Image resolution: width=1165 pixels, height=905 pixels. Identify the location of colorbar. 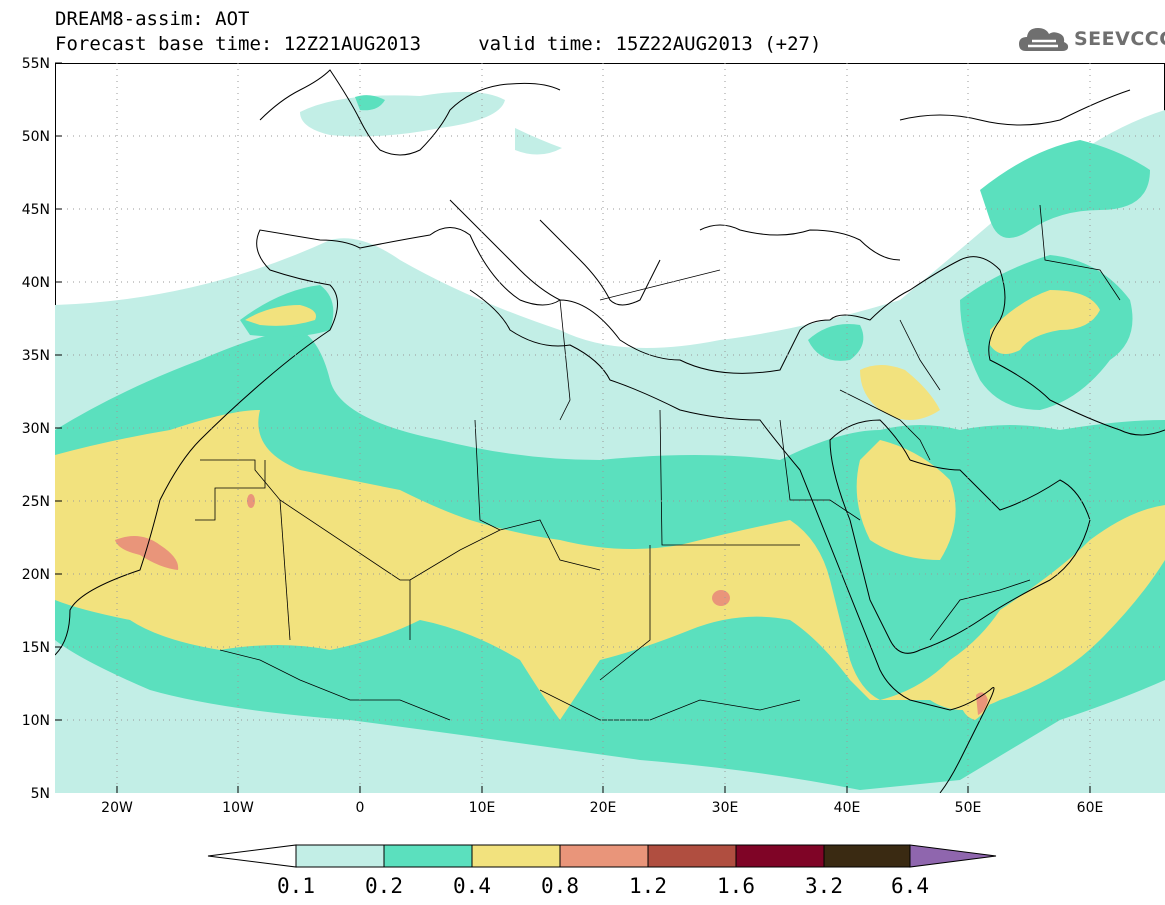
(602, 856).